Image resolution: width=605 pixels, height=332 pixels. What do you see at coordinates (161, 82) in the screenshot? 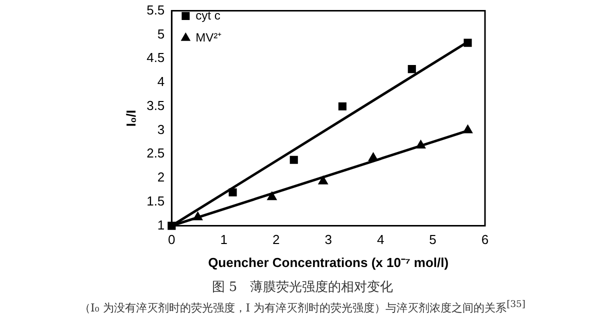
I see `y-tick-label: 4` at bounding box center [161, 82].